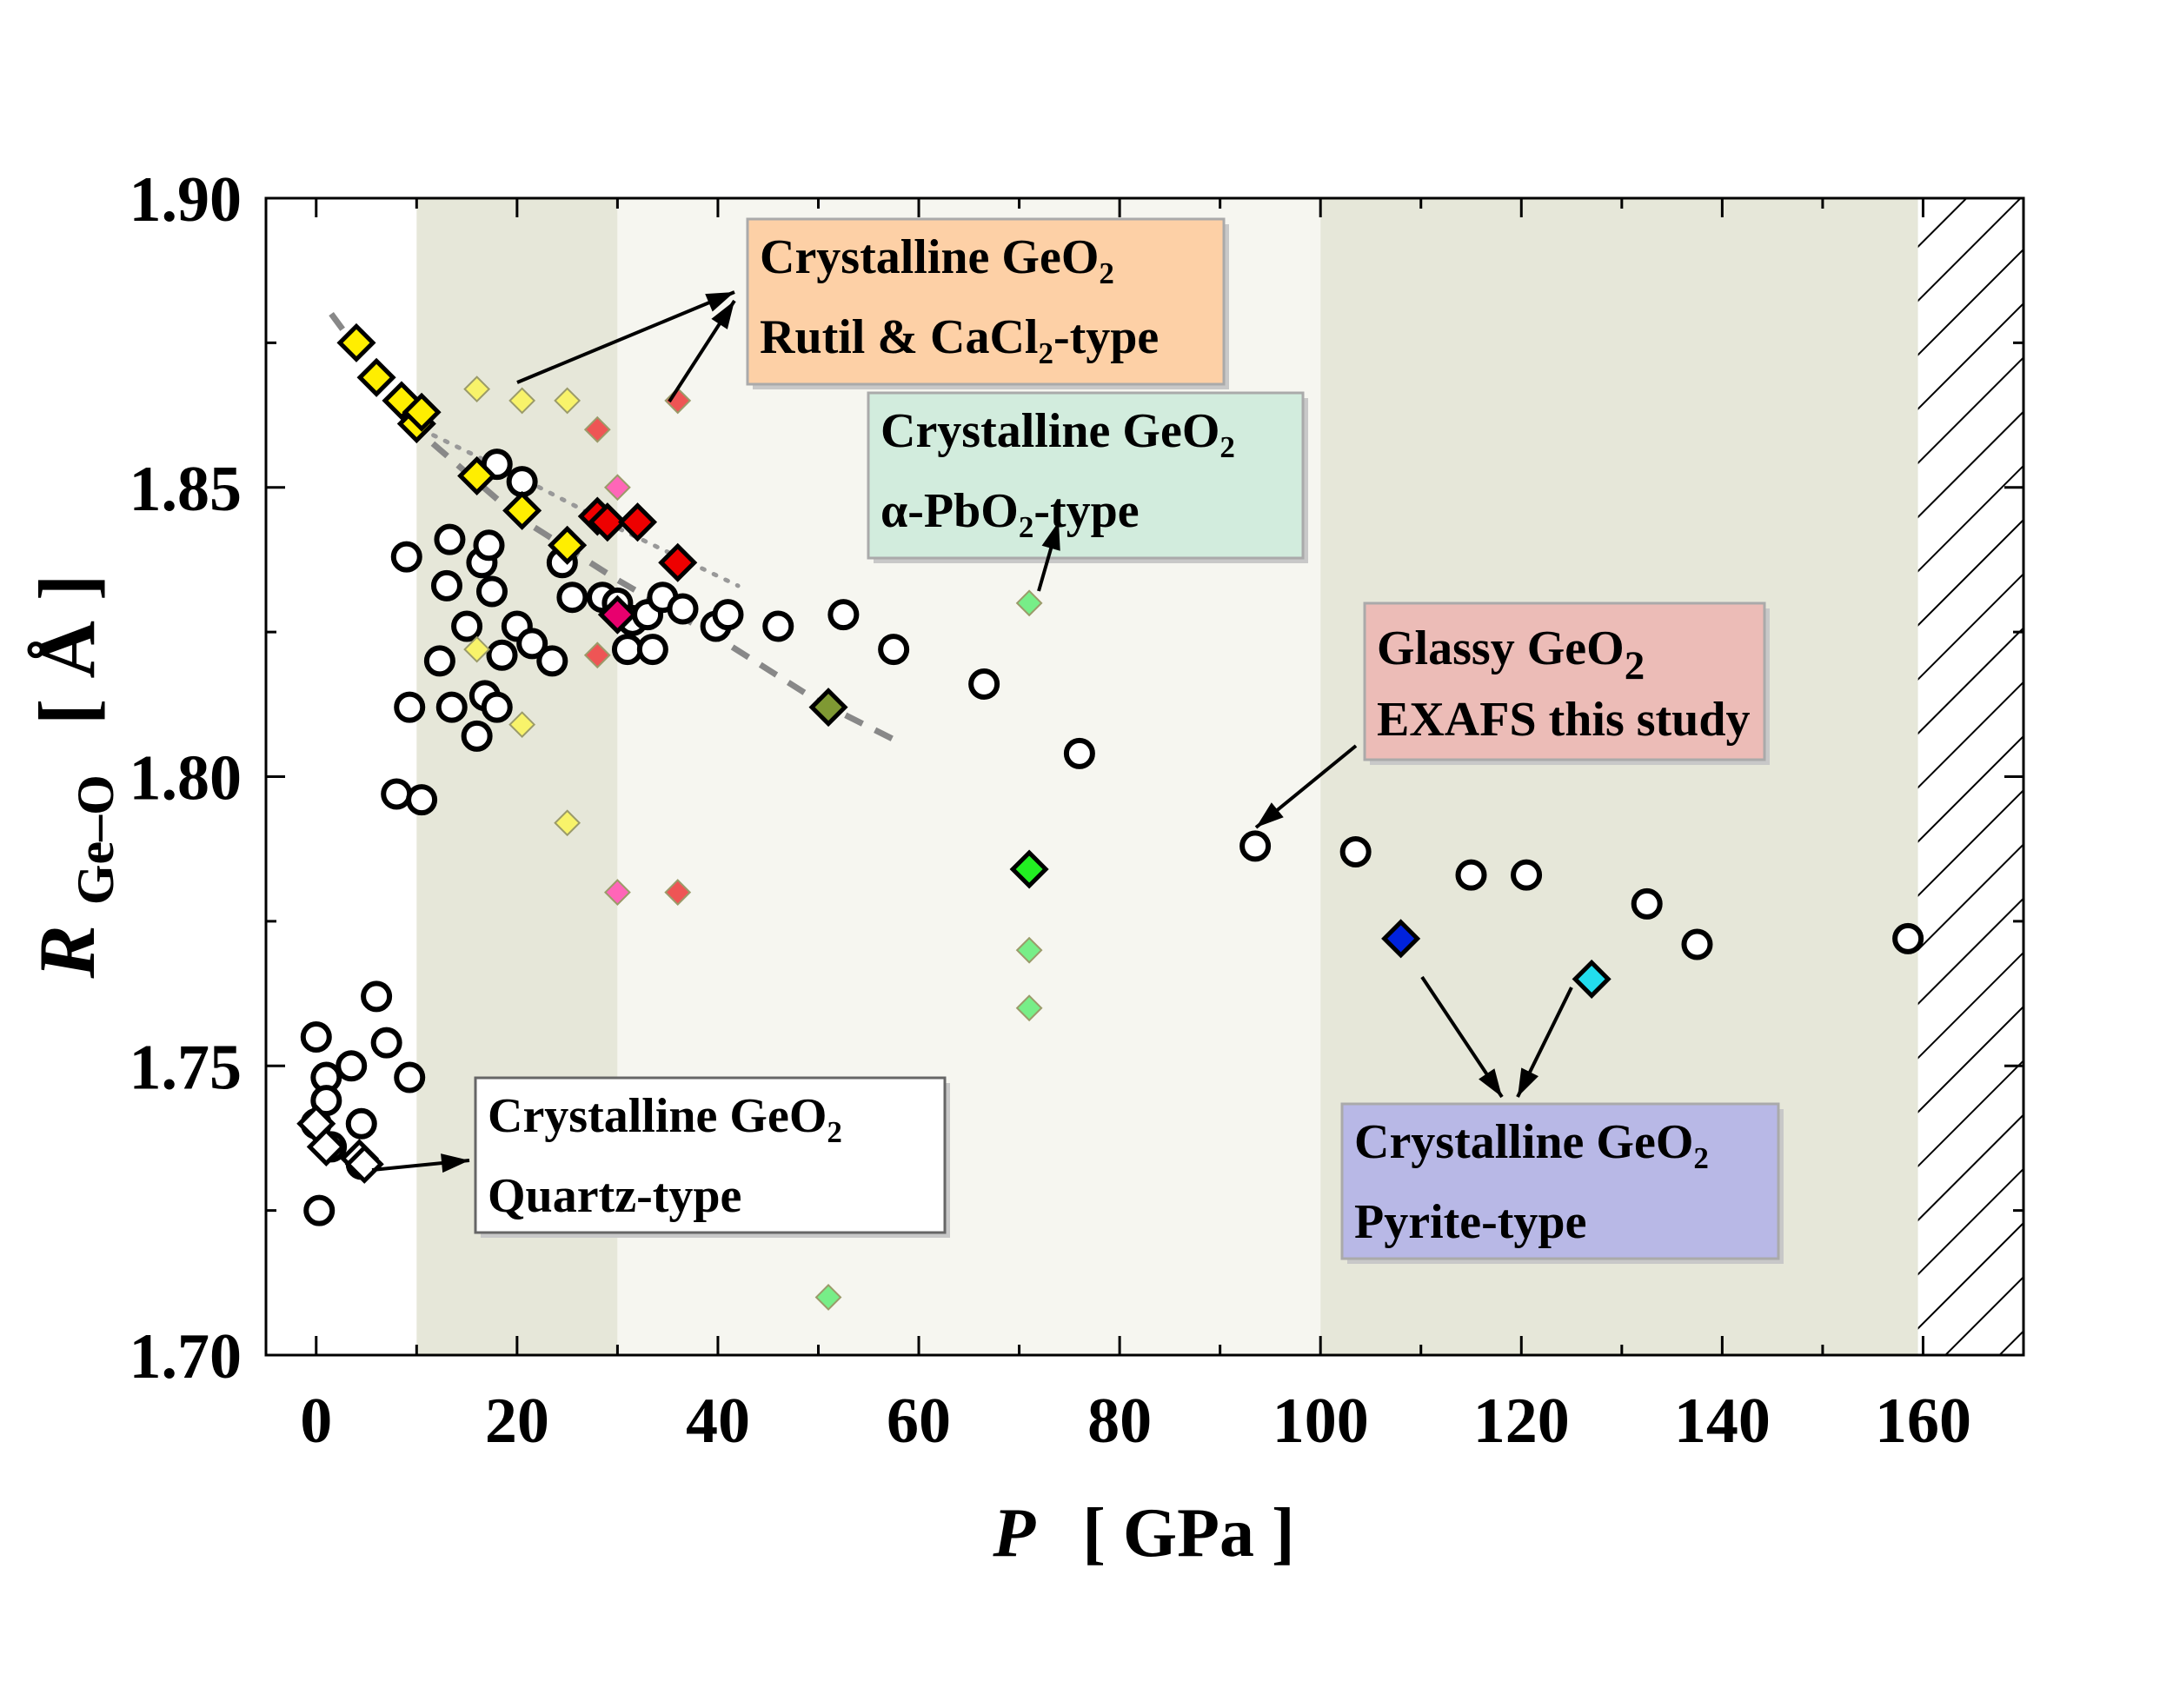 This screenshot has width=2173, height=1708. I want to click on x-tick-label: 100, so click(1321, 1421).